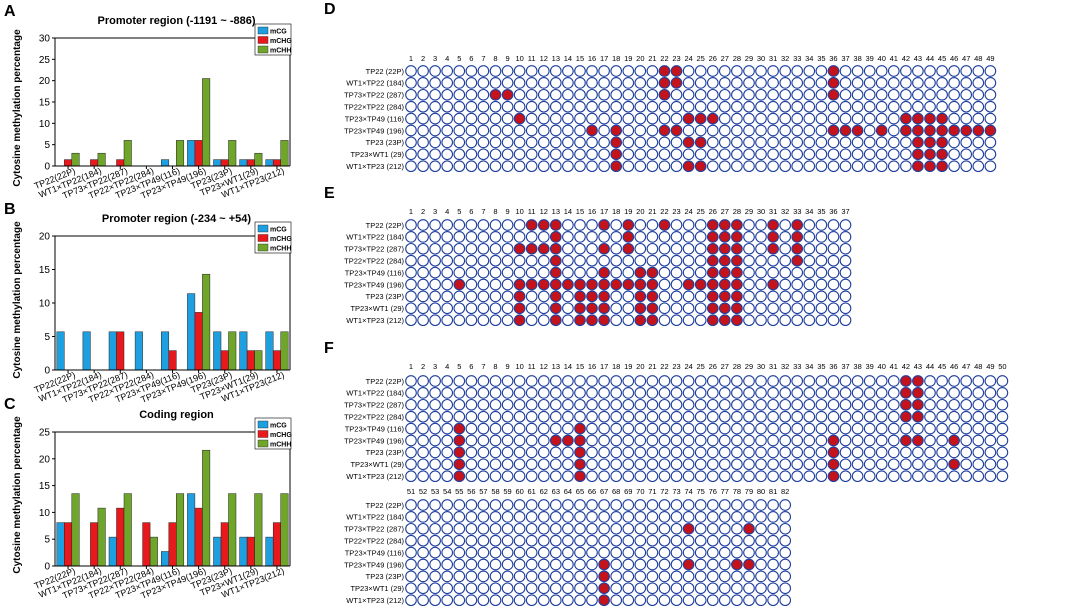 This screenshot has width=1084, height=616. Describe the element at coordinates (385, 142) in the screenshot. I see `sample-label: TP23 (23P)` at that location.